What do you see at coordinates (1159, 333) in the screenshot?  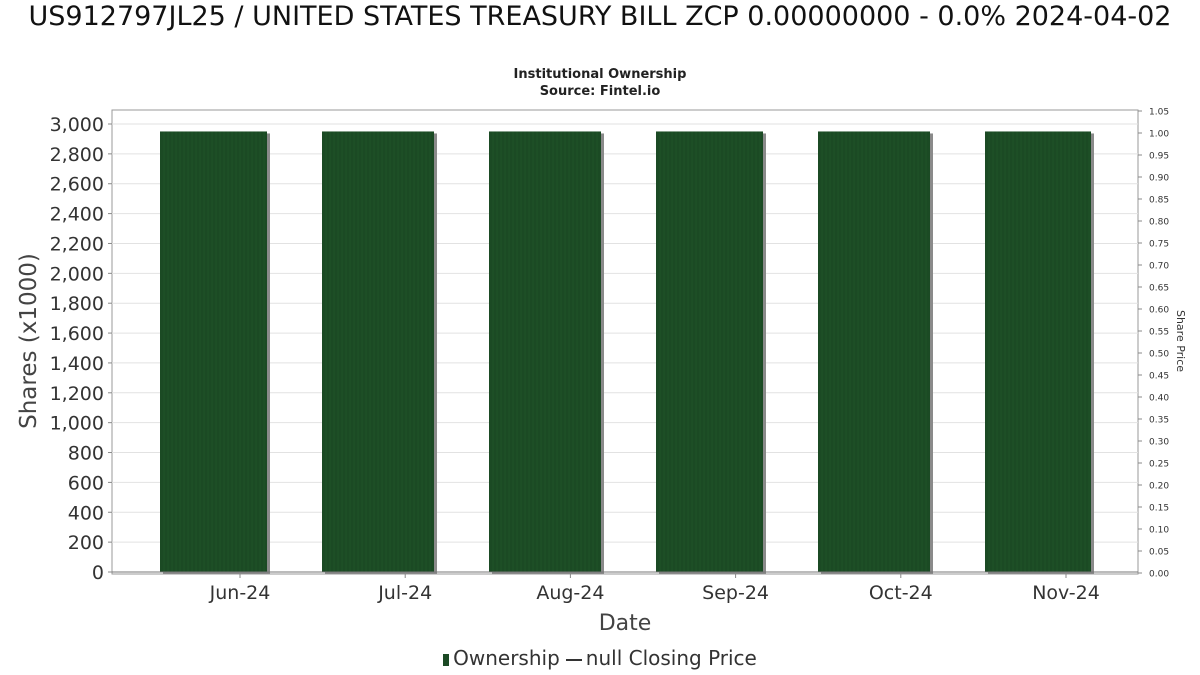 I see `y2-tick-label: 0.55` at bounding box center [1159, 333].